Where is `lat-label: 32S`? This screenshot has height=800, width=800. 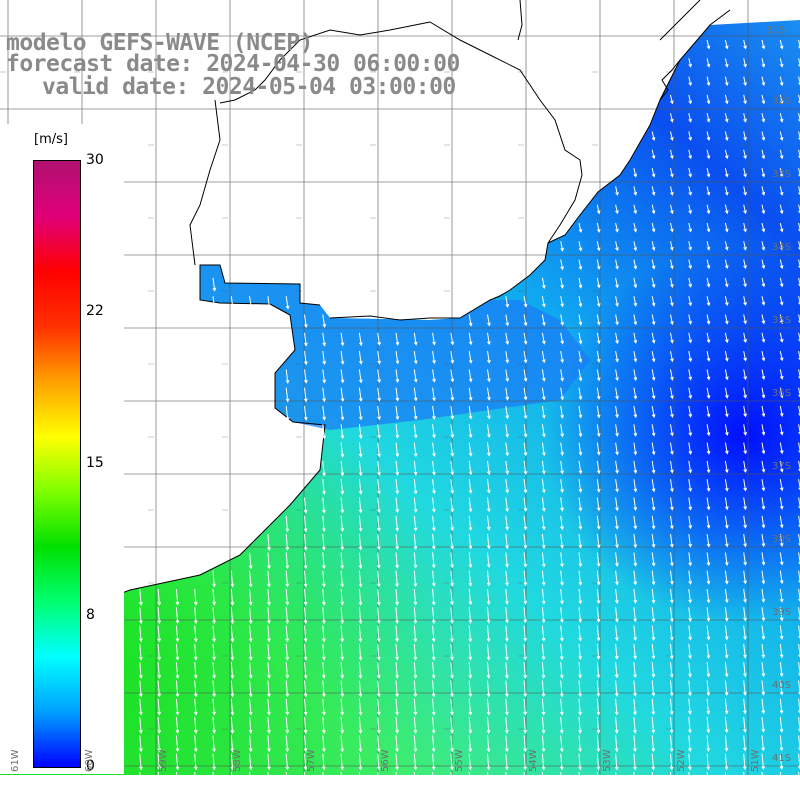 lat-label: 32S is located at coordinates (782, 101).